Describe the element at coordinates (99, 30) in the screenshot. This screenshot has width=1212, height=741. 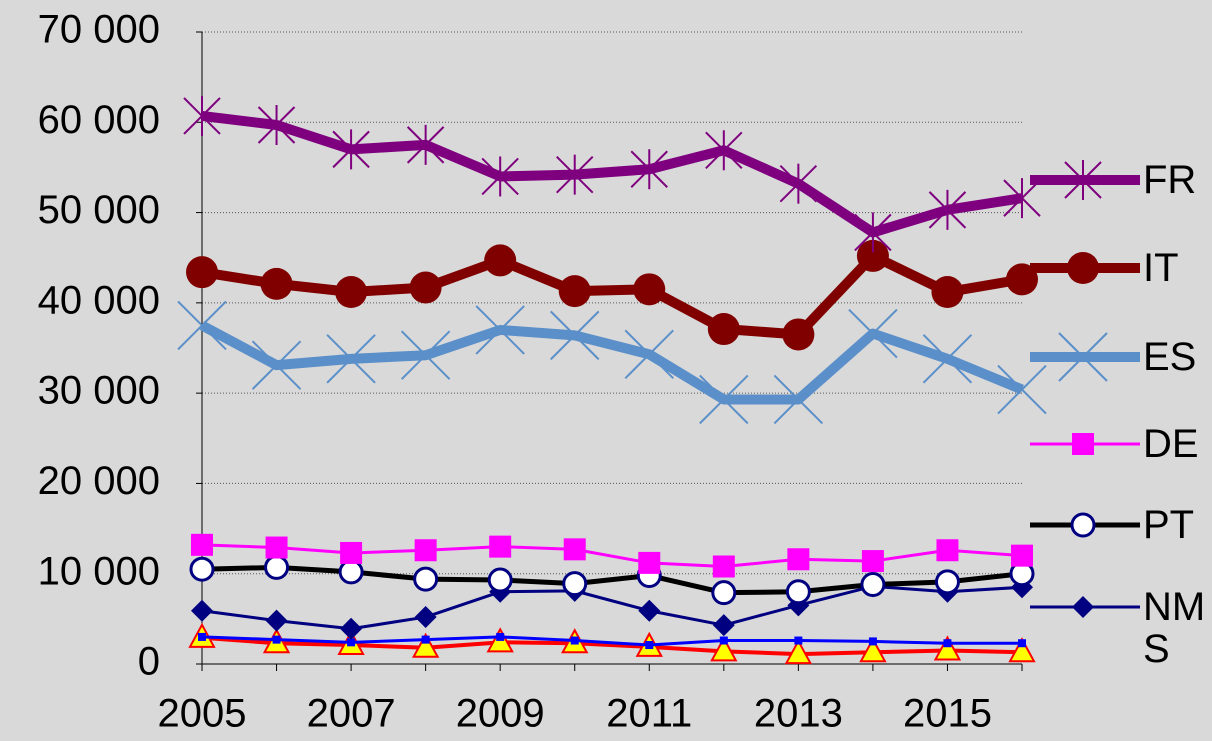
I see `y-tick-label: 70 000` at that location.